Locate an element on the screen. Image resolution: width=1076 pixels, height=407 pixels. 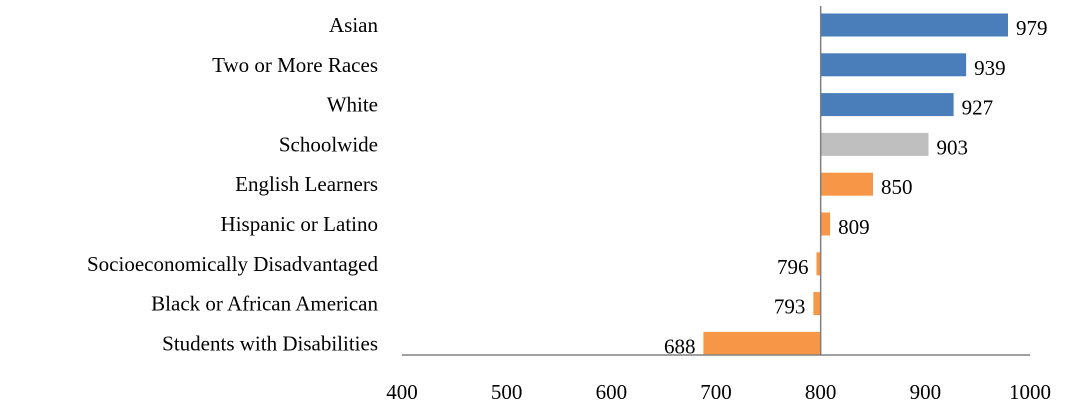
bar-english-learners is located at coordinates (846, 184).